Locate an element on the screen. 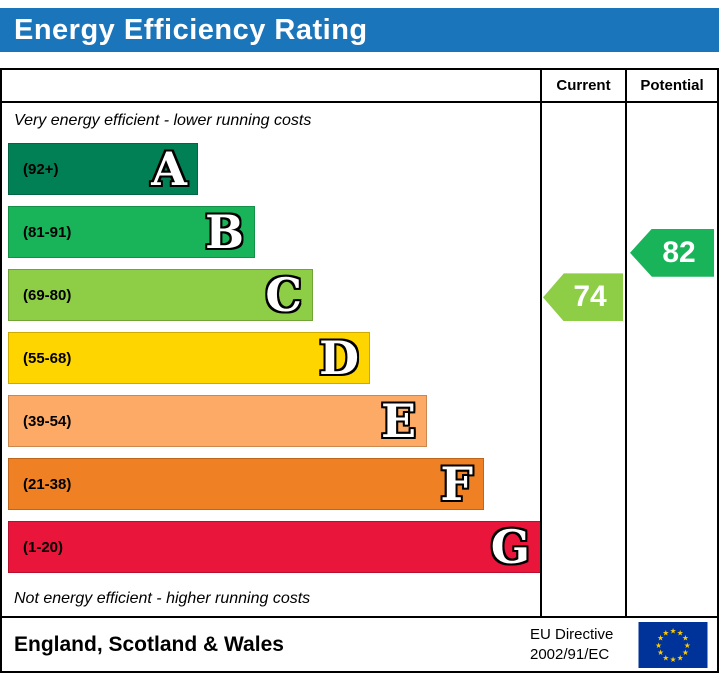 The width and height of the screenshot is (719, 683). title-bar: Energy Efficiency Rating is located at coordinates (359, 30).